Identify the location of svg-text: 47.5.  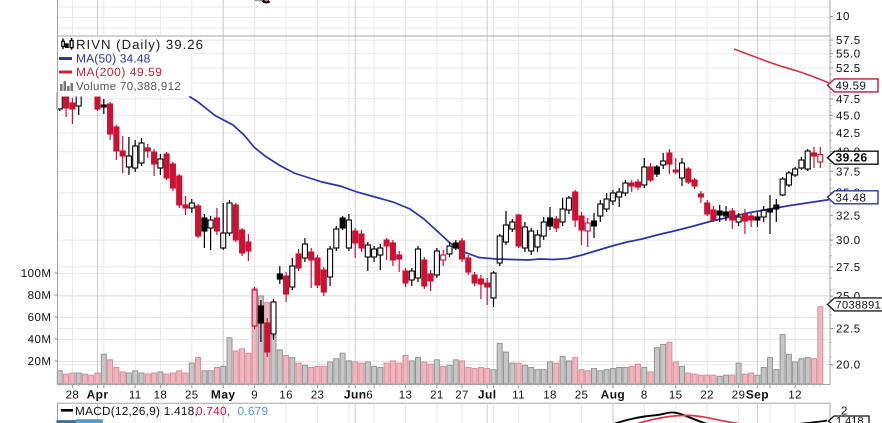
(848, 100).